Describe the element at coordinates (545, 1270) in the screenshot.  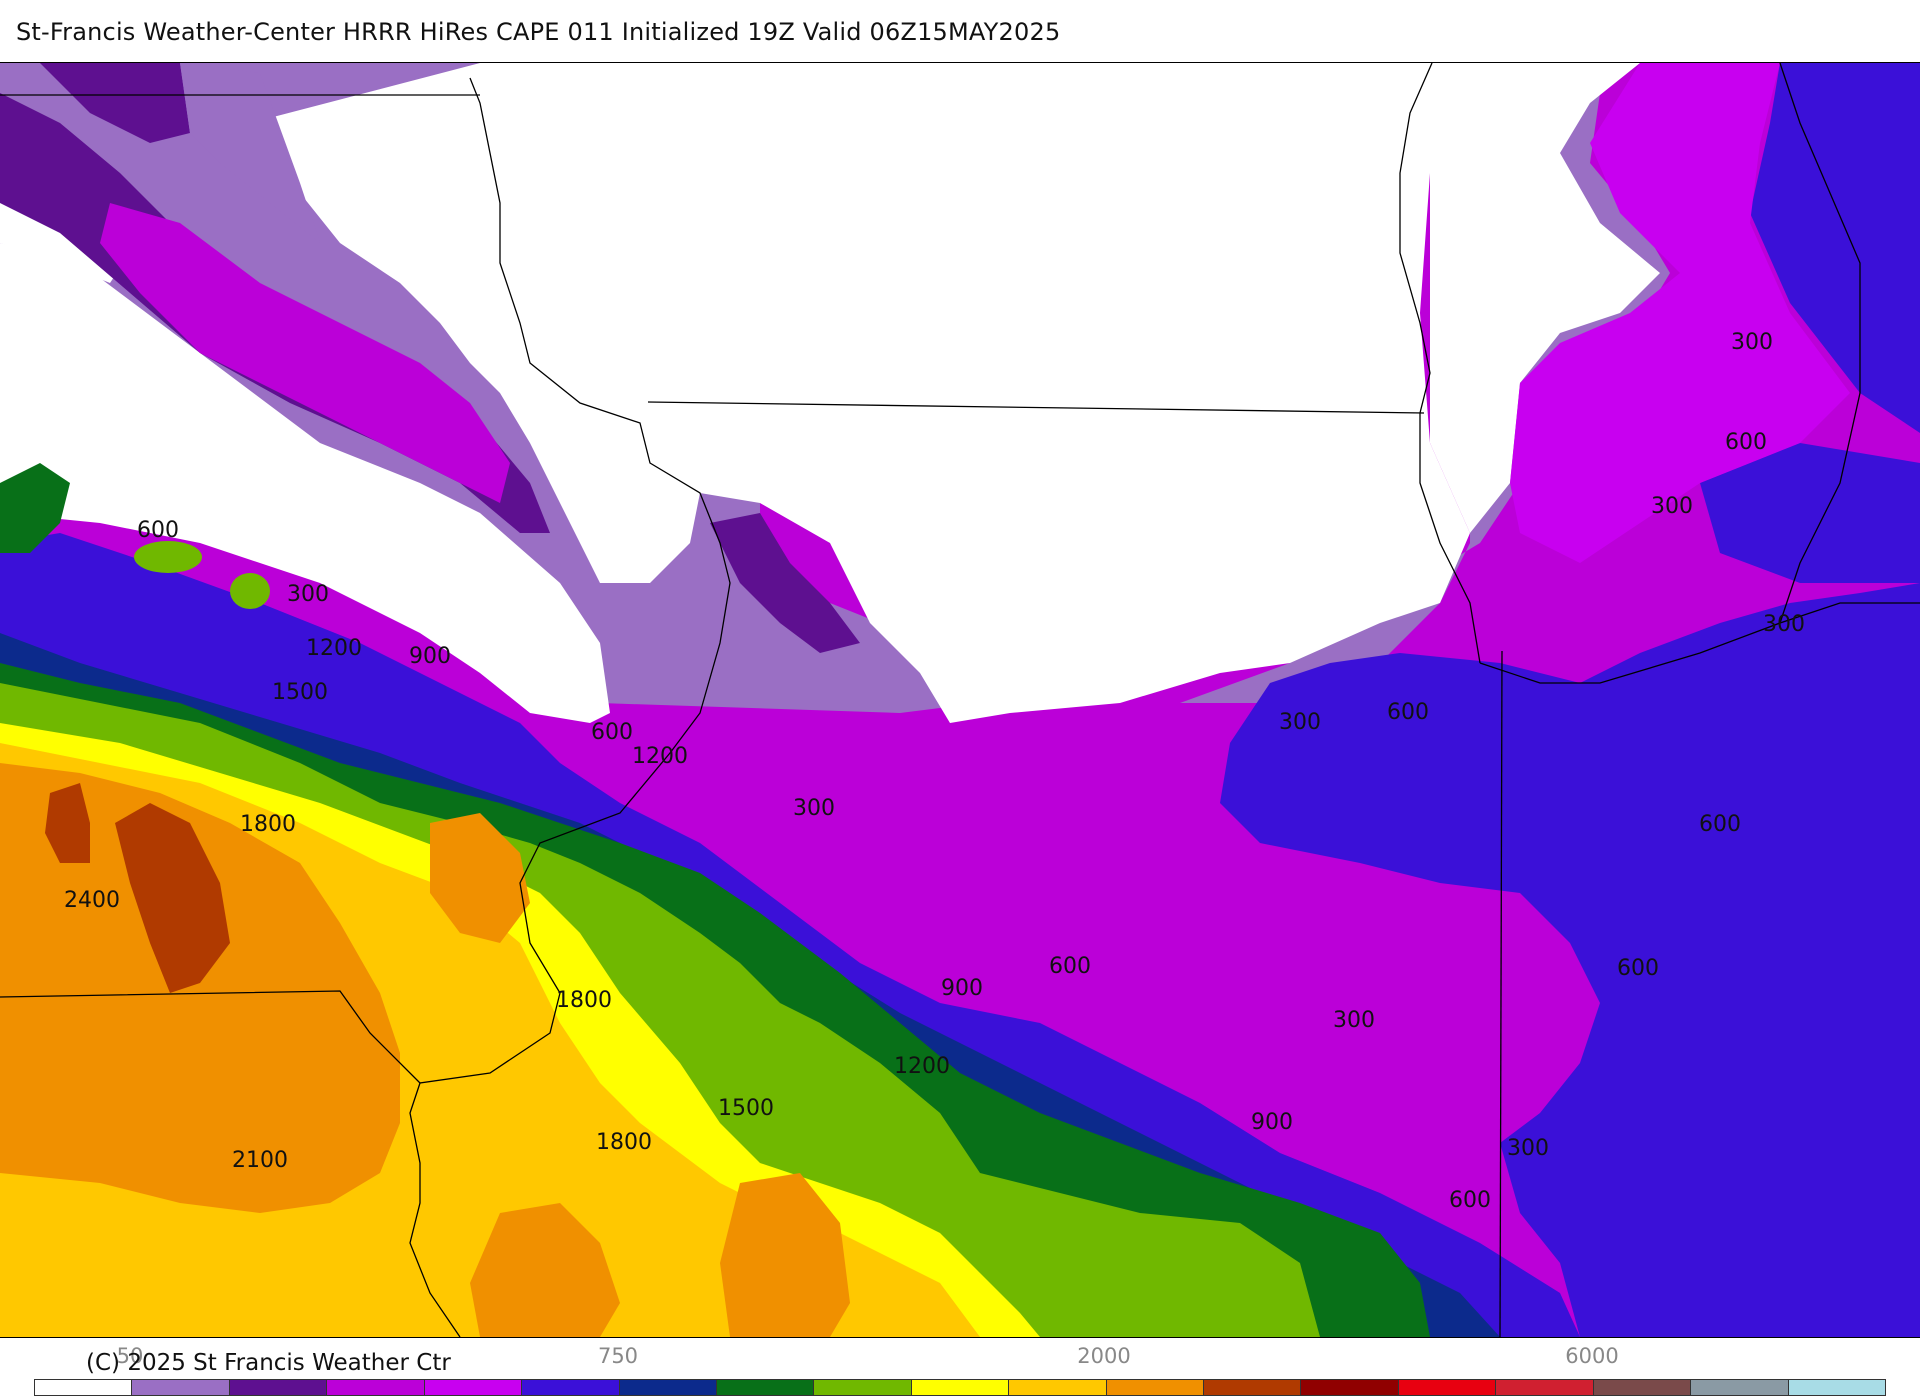
I see `cape-band-orange-s` at that location.